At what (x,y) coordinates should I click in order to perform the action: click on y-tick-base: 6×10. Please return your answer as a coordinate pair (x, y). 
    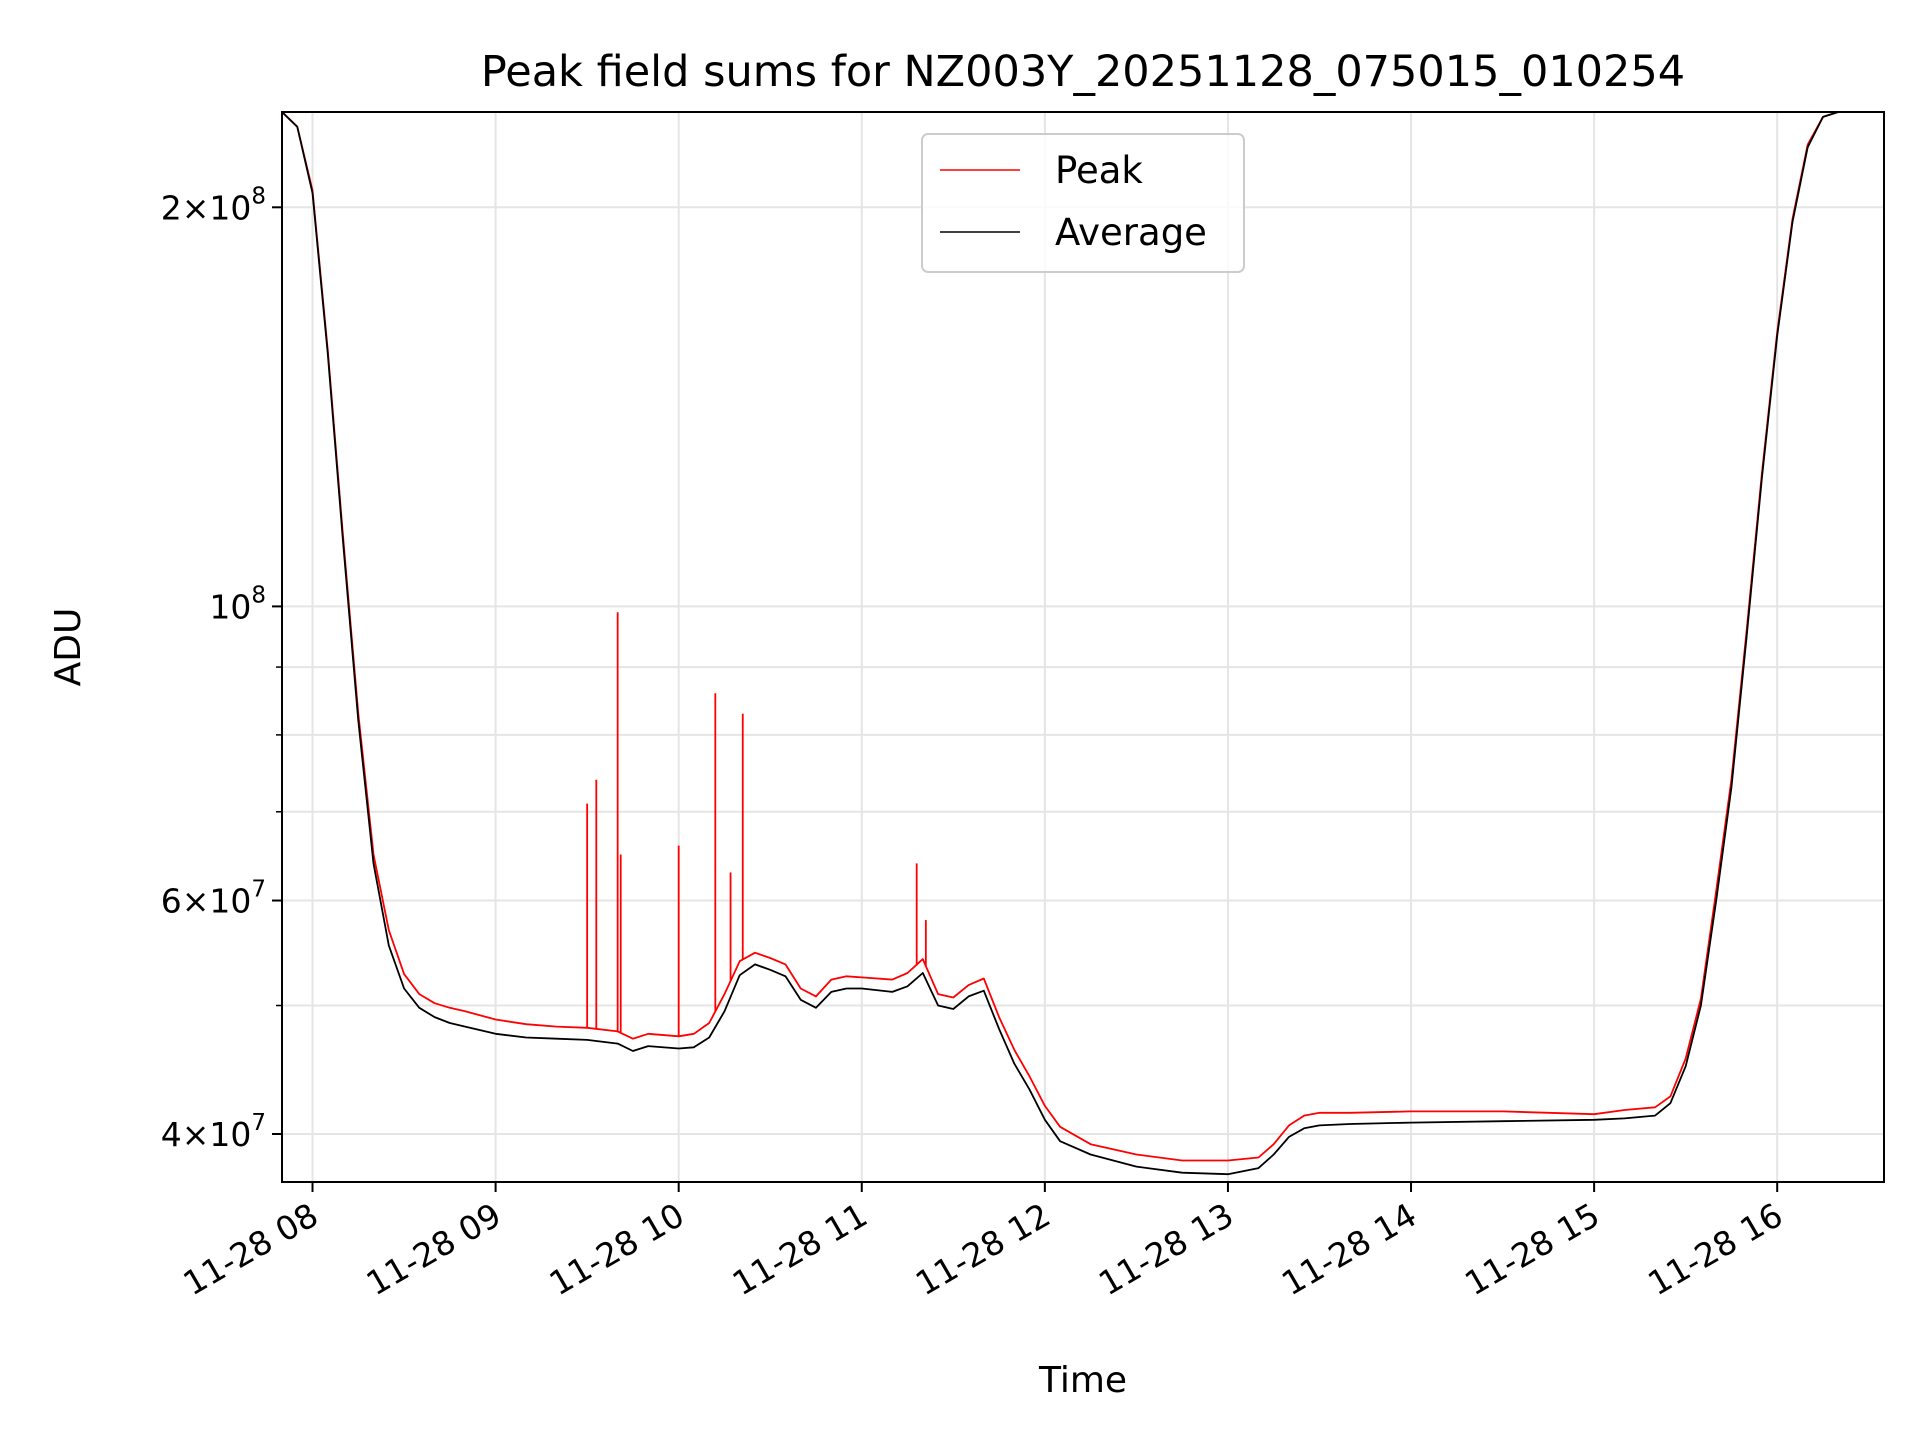
    Looking at the image, I should click on (206, 901).